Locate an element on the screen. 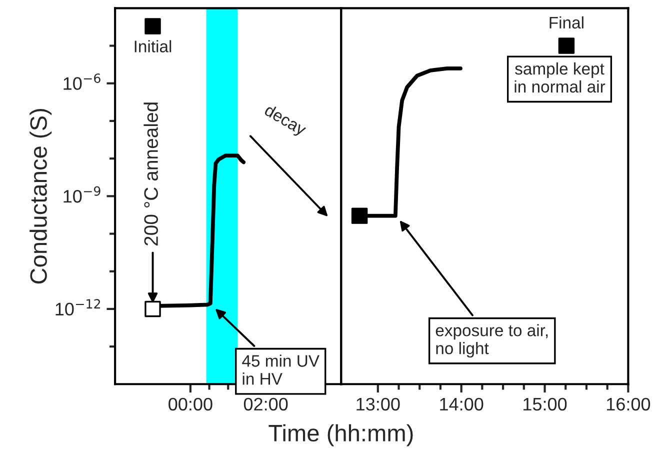  y-tick-label: 10$^{−9}$ is located at coordinates (82, 194).